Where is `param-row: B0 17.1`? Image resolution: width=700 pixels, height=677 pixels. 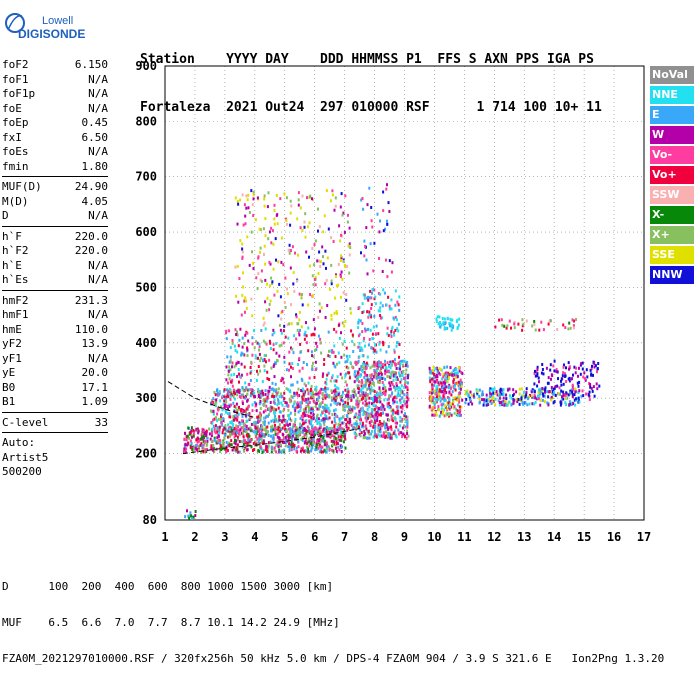
param-row: B0 17.1 is located at coordinates (55, 388).